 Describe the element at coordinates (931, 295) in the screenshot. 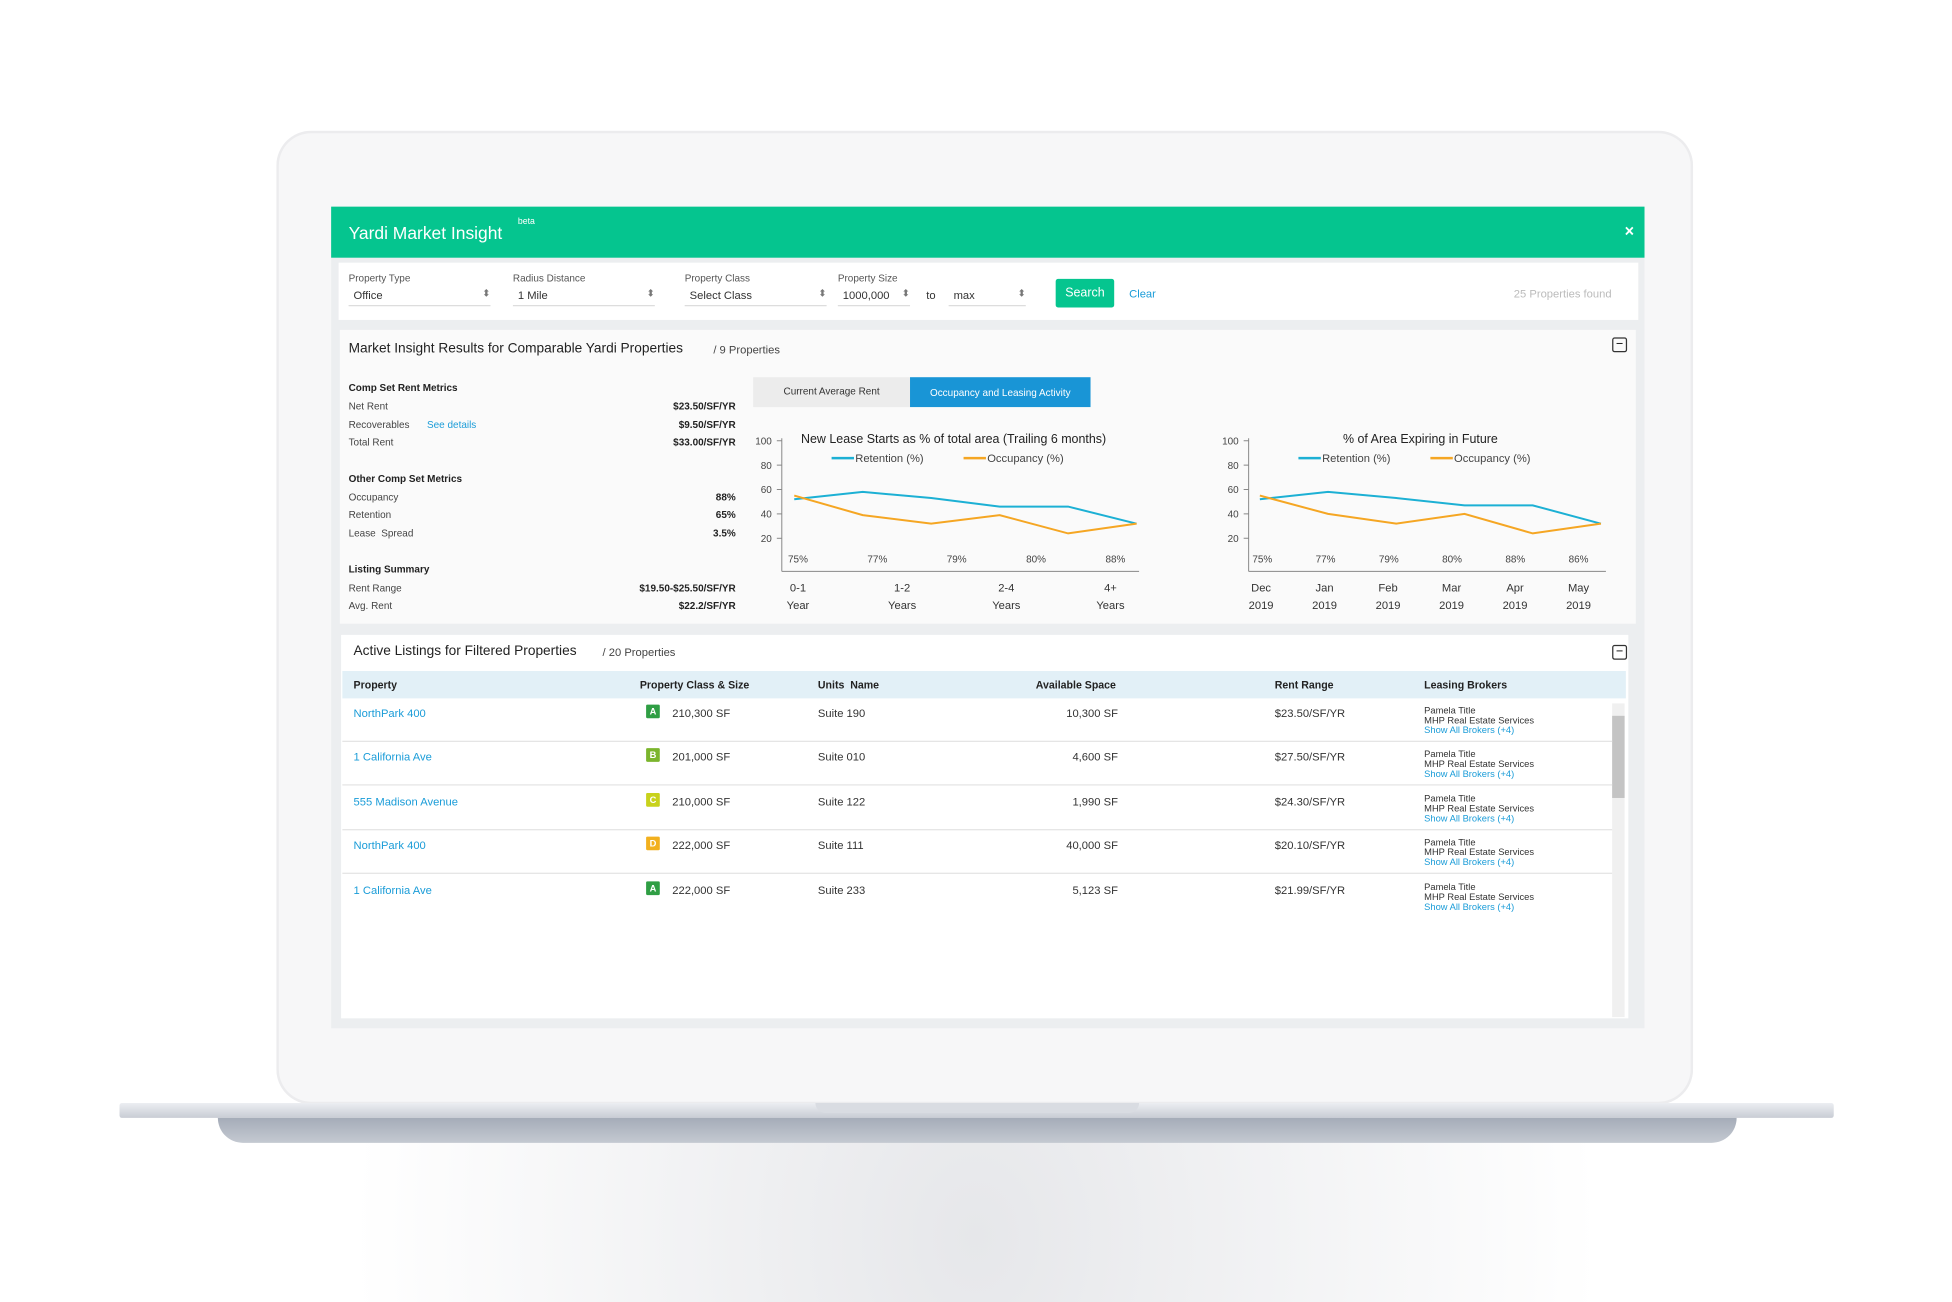

I see `separator: to` at that location.